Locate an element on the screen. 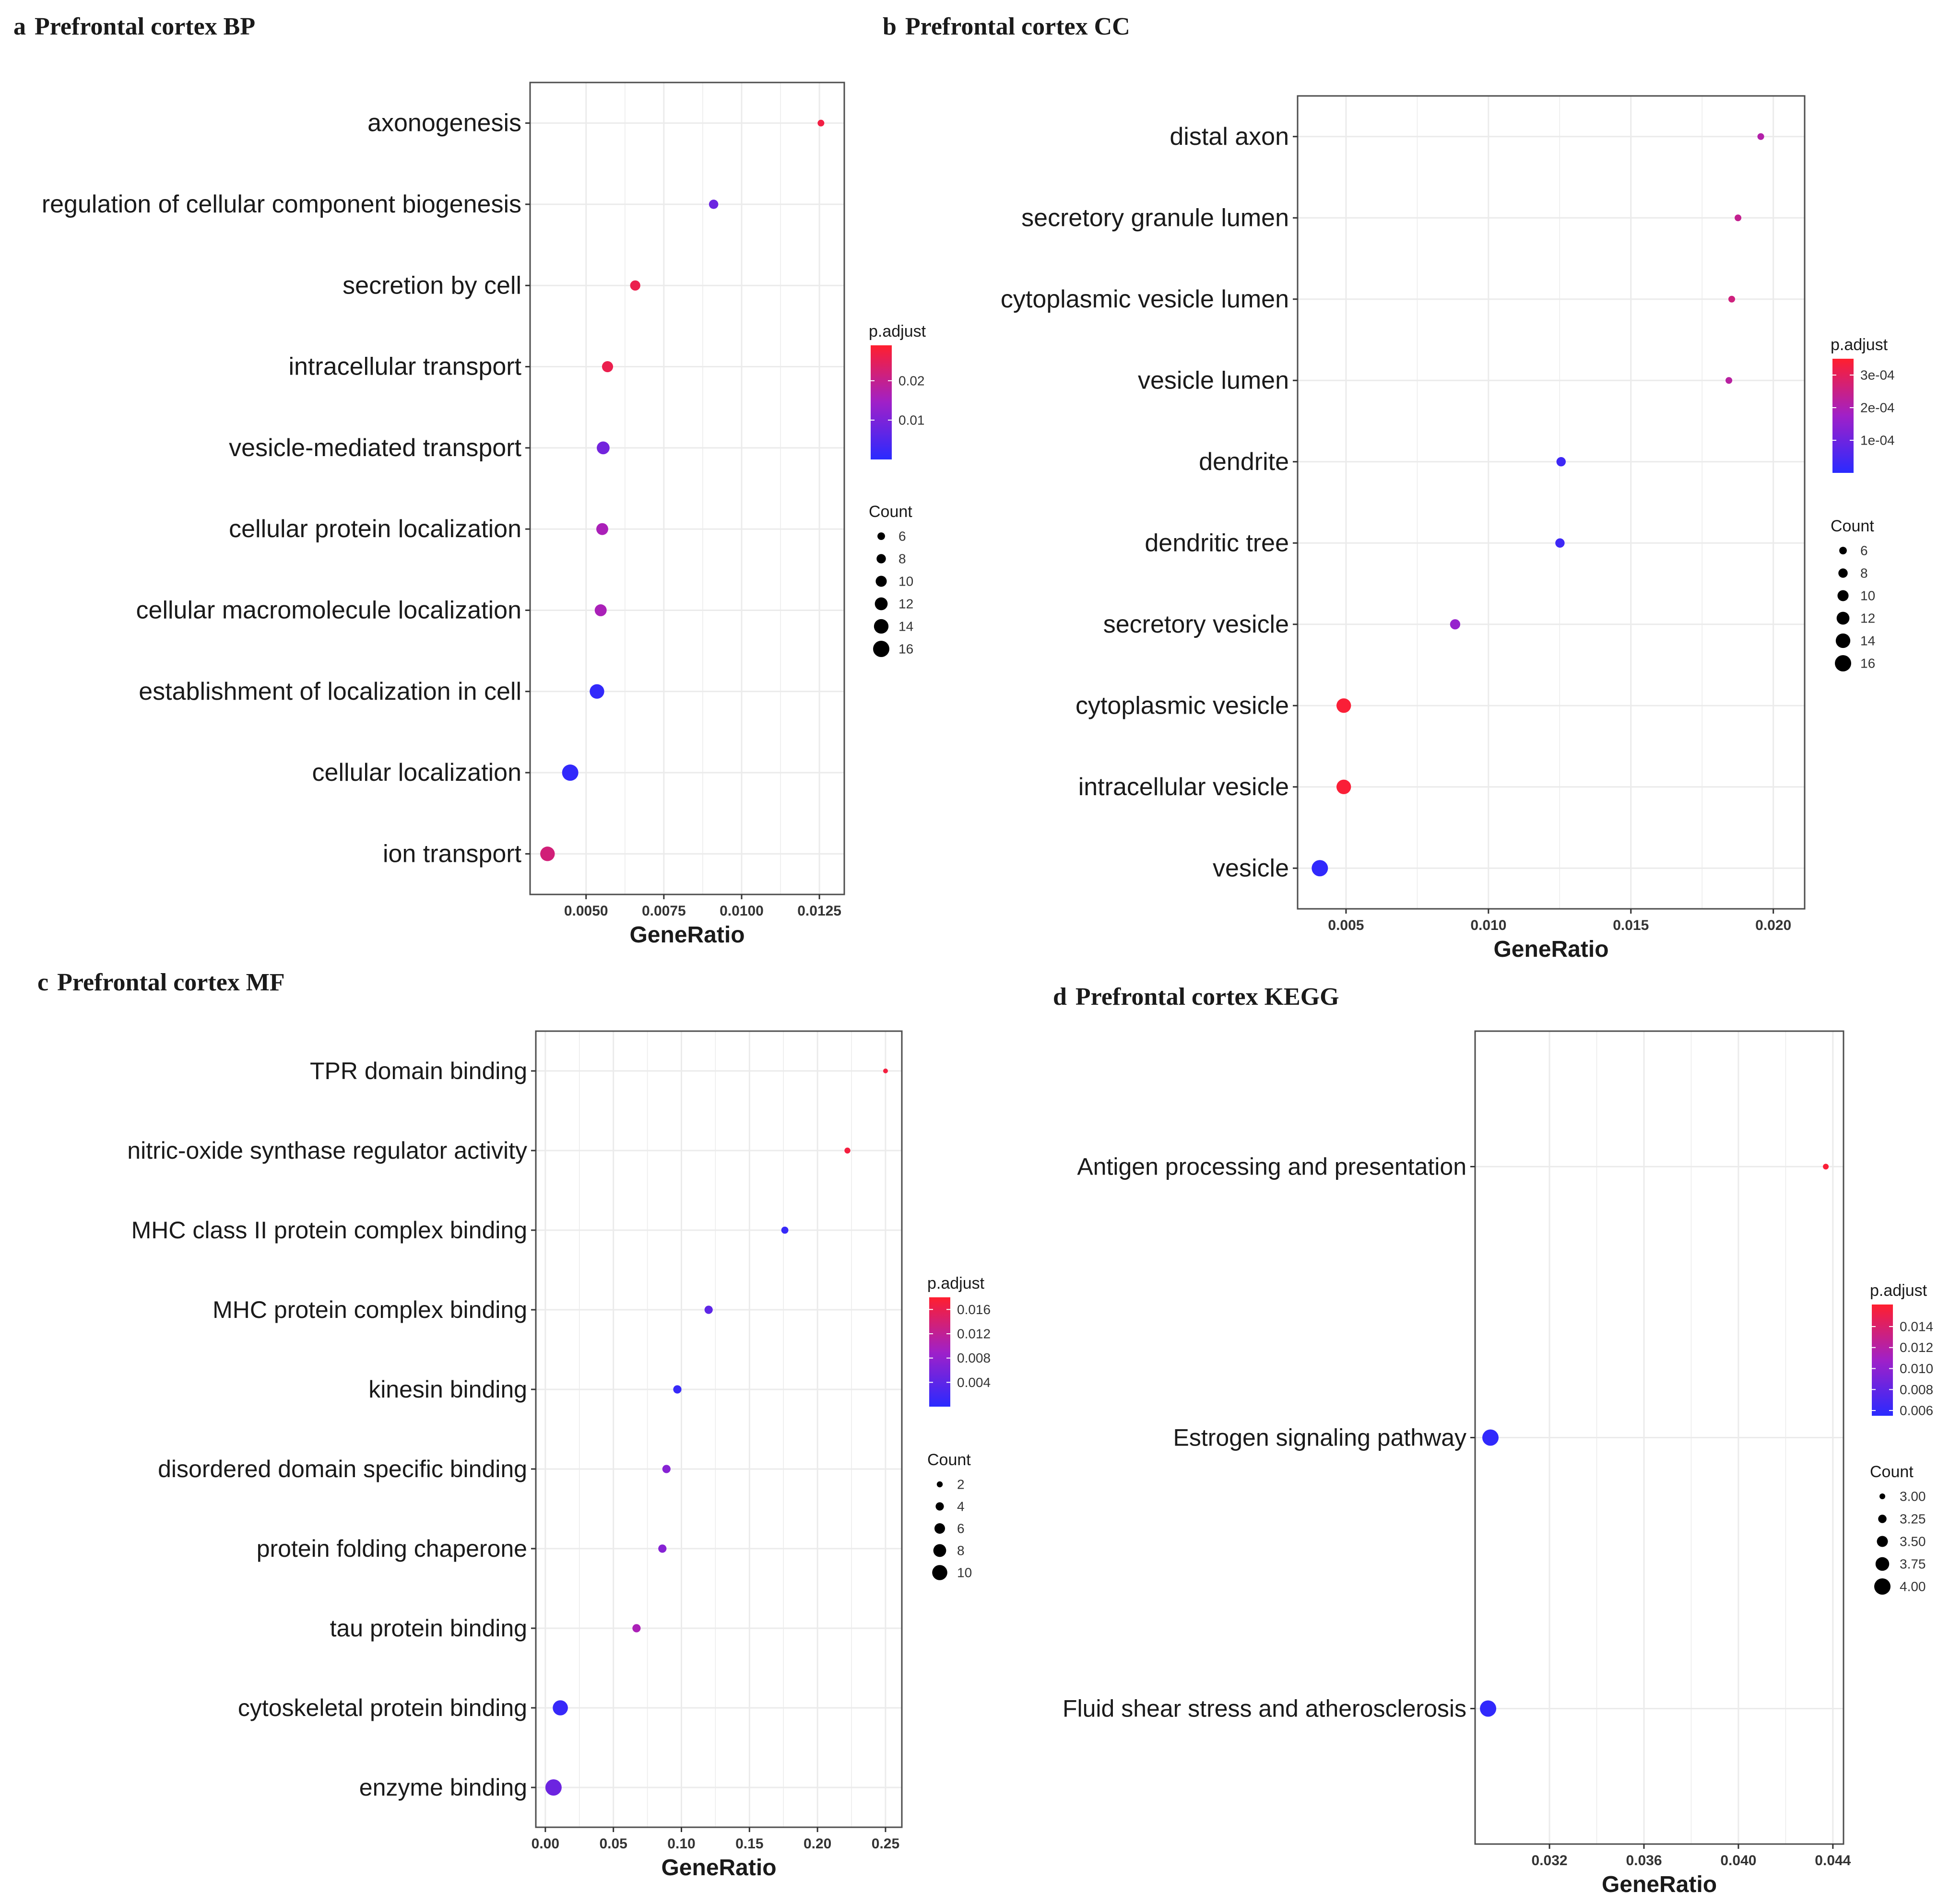 This screenshot has width=1950, height=1904. panel-a-category-label: establishment of localization in cell is located at coordinates (330, 691).